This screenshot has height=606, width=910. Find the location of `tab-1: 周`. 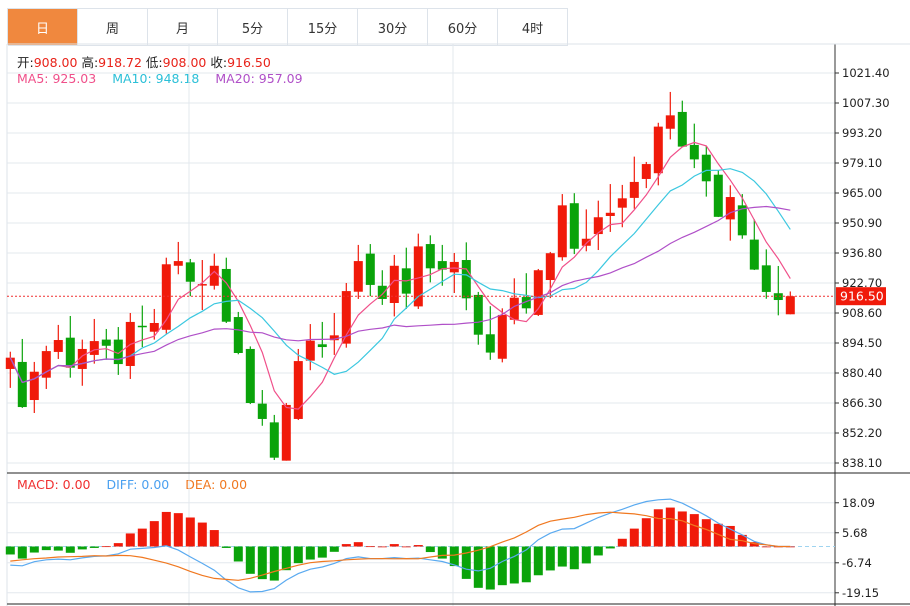

tab-1: 周 is located at coordinates (113, 27).